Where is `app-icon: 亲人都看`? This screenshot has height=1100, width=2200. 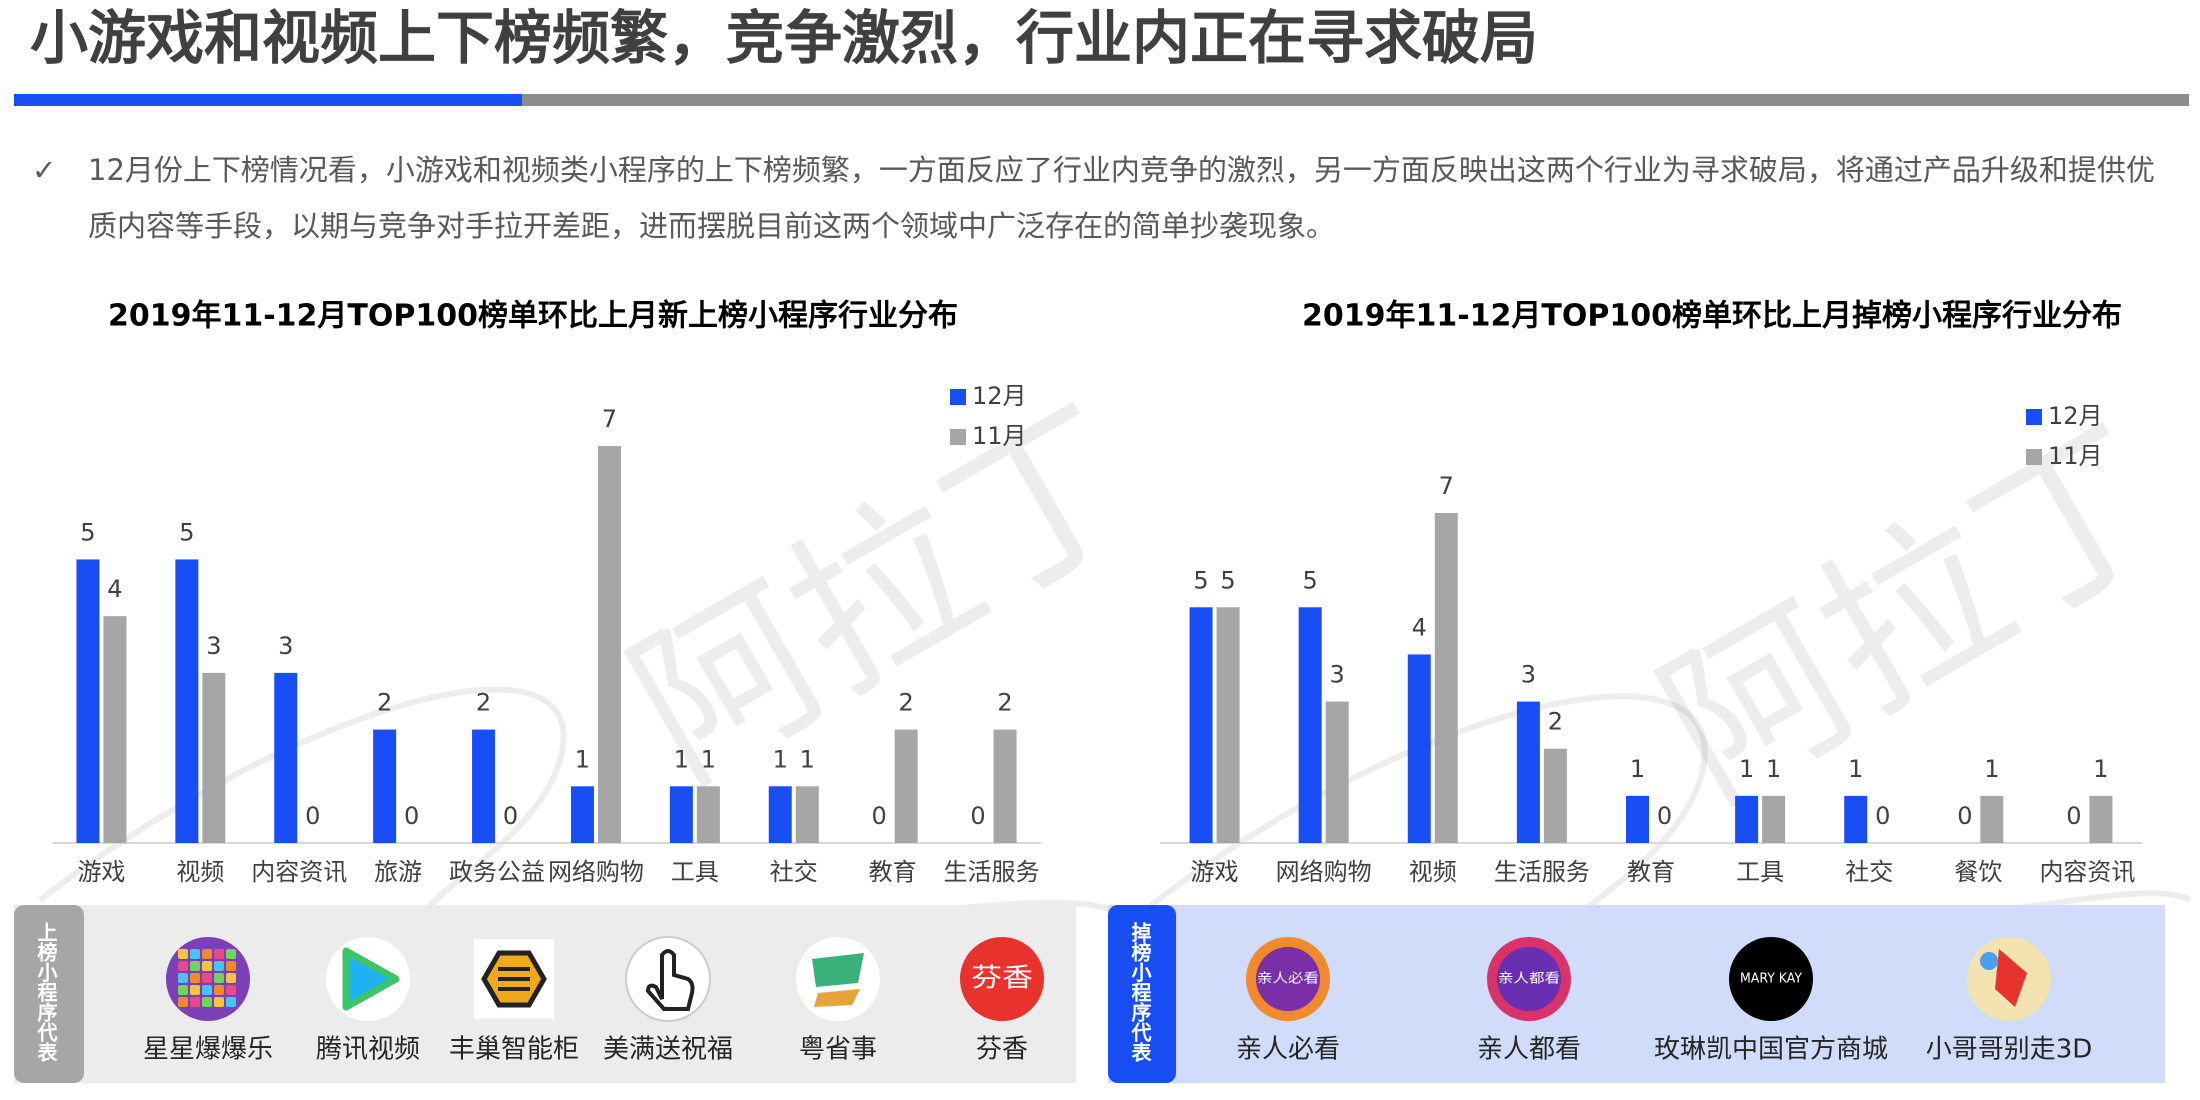 app-icon: 亲人都看 is located at coordinates (1529, 979).